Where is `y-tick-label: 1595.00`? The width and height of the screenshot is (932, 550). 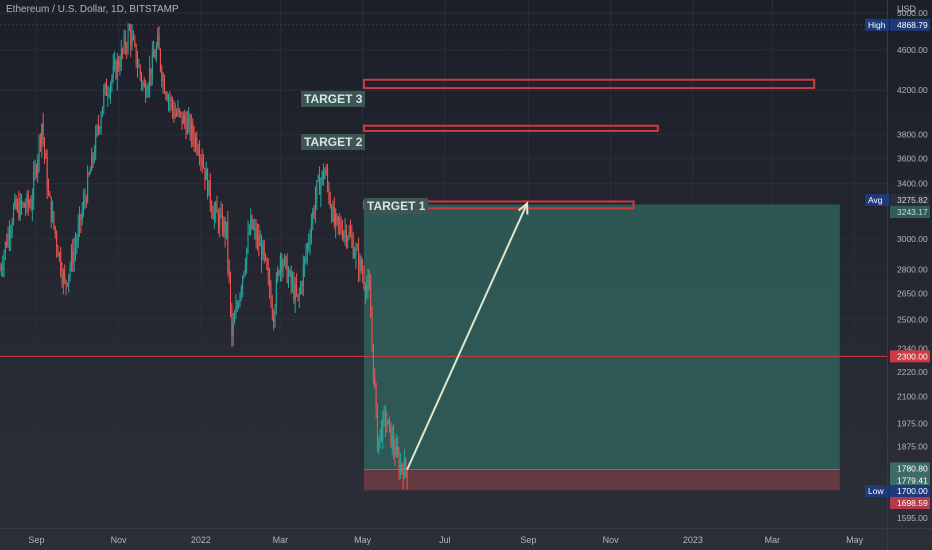
y-tick-label: 1595.00 is located at coordinates (912, 518).